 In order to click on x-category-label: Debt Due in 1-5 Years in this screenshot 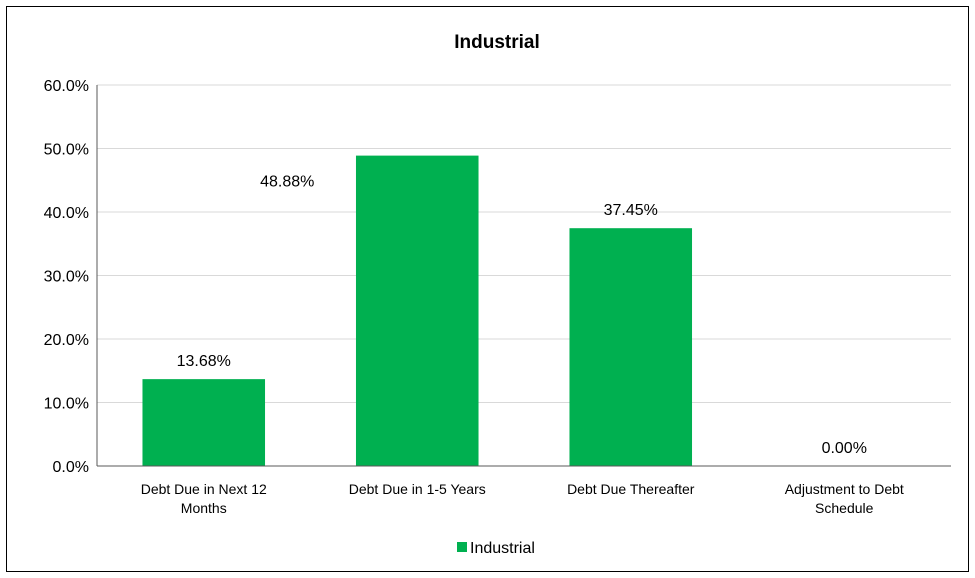, I will do `click(417, 489)`.